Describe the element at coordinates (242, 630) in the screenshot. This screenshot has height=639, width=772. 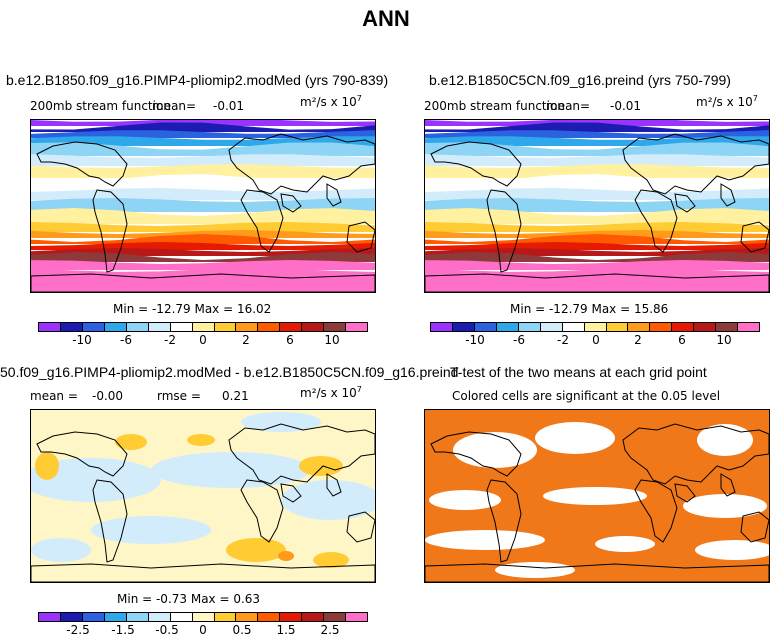
I see `colorbar-tick: 0.5` at that location.